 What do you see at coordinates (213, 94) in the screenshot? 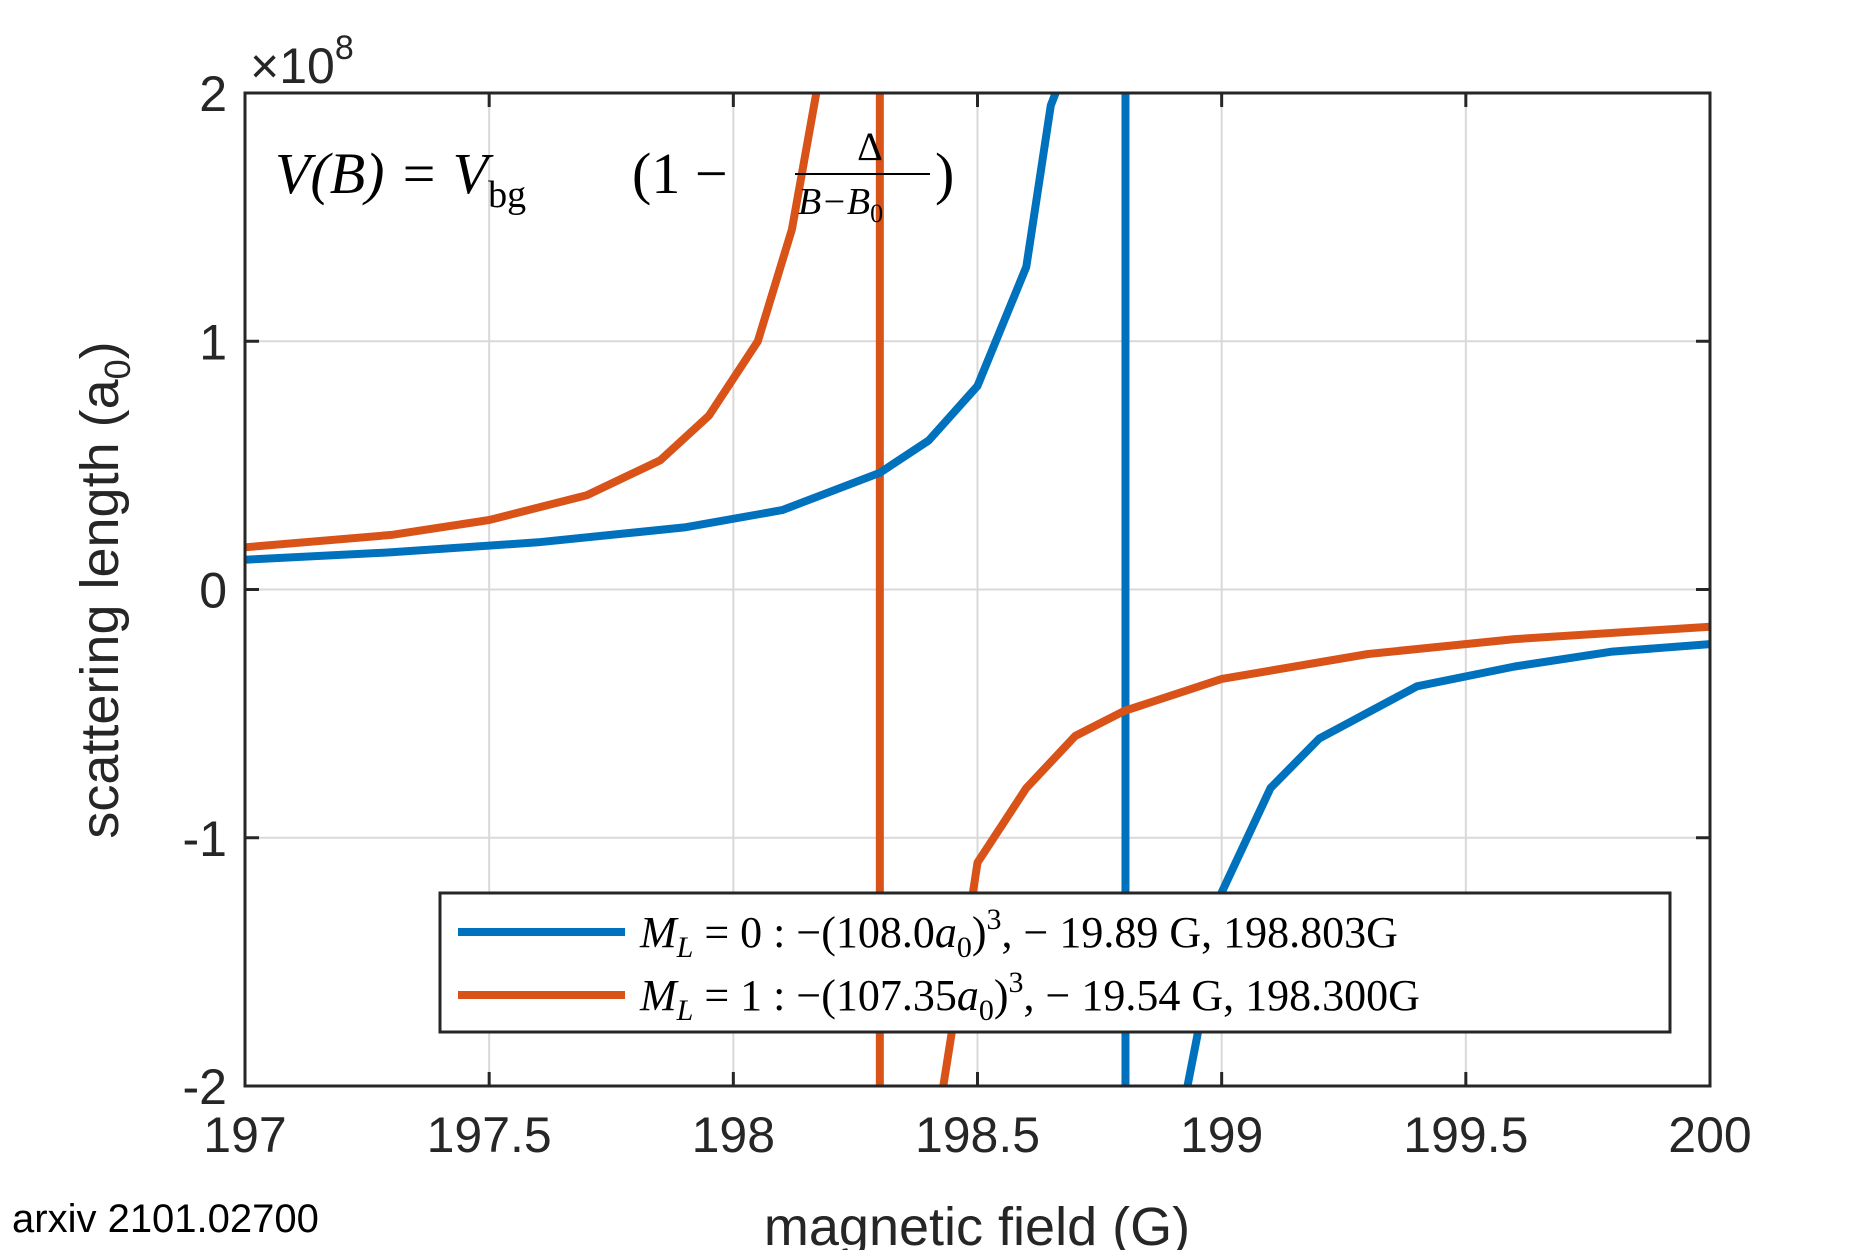
I see `y-tick-label: 2` at bounding box center [213, 94].